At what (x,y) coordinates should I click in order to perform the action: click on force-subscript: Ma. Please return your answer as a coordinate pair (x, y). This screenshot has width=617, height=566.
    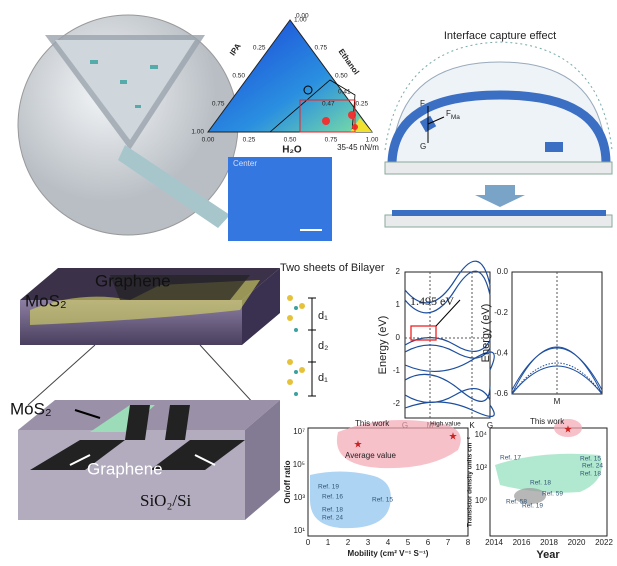
    Looking at the image, I should click on (455, 117).